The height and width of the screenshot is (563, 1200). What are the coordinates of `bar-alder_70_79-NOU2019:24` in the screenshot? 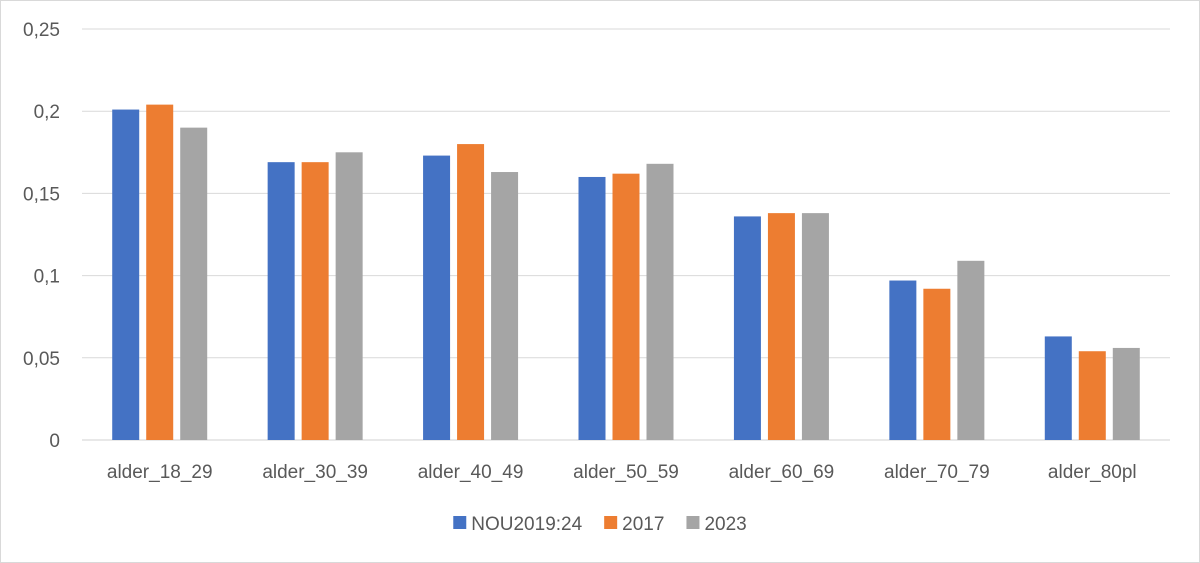 It's located at (903, 360).